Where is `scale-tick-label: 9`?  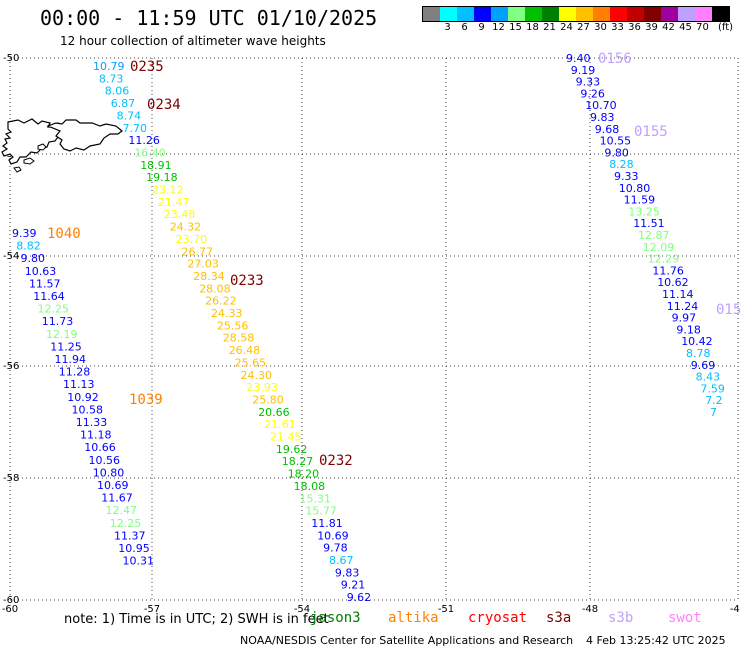
scale-tick-label: 9 is located at coordinates (481, 27).